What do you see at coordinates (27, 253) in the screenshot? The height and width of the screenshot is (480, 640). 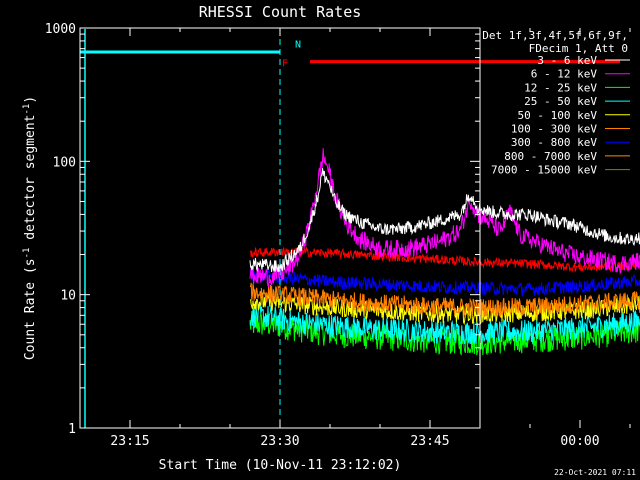 I see `y-axis-label-sup1: -1` at bounding box center [27, 253].